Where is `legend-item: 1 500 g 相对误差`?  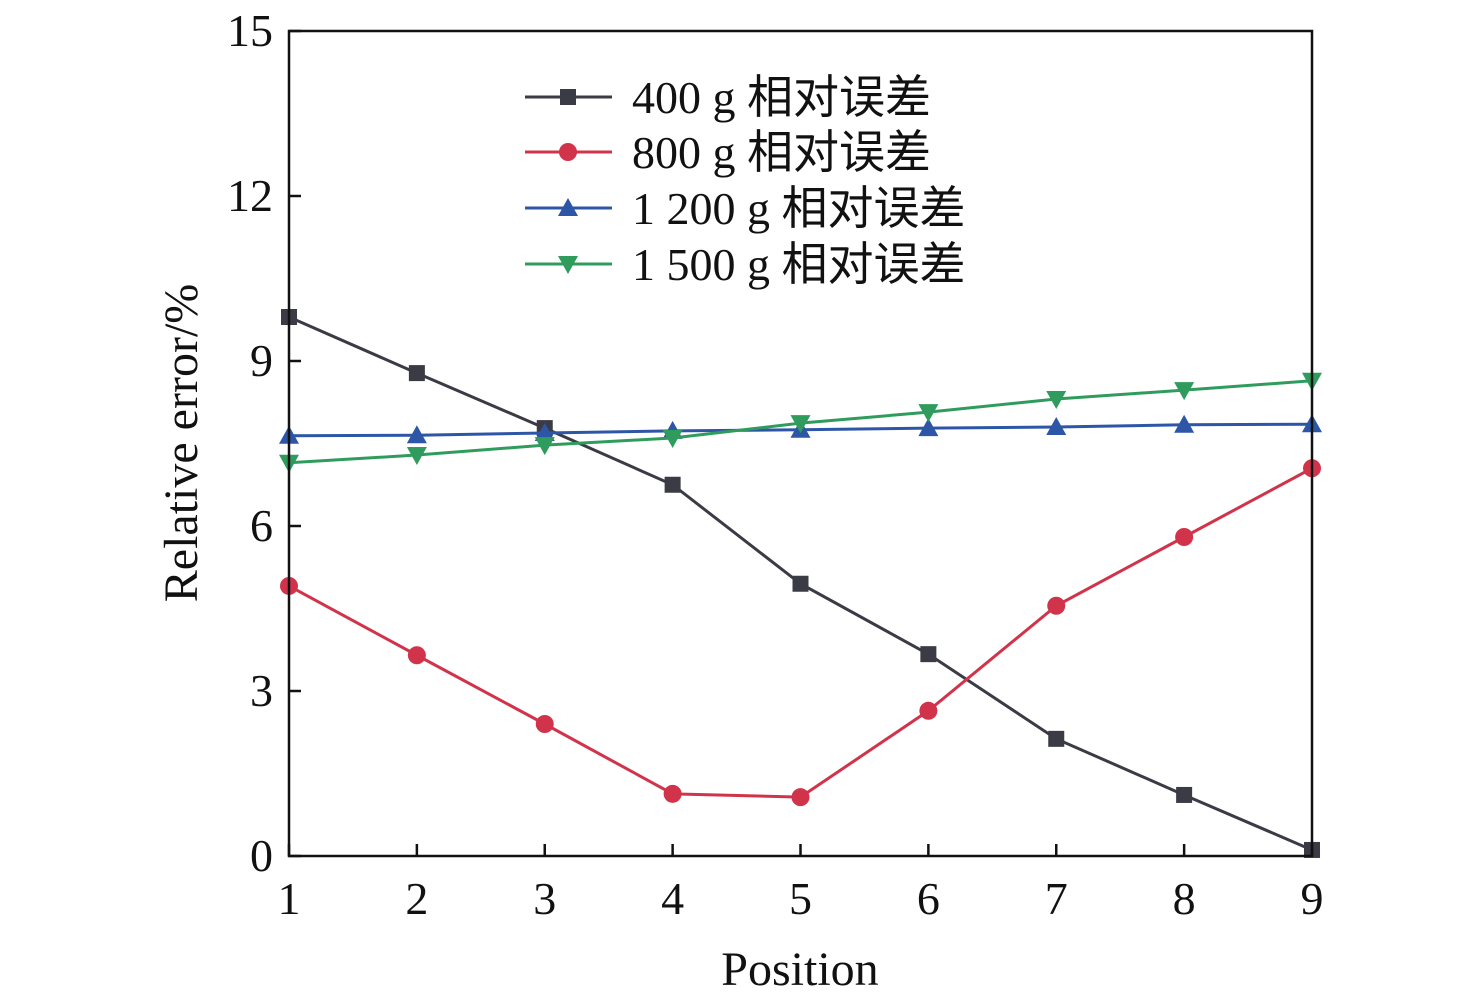 legend-item: 1 500 g 相对误差 is located at coordinates (745, 264).